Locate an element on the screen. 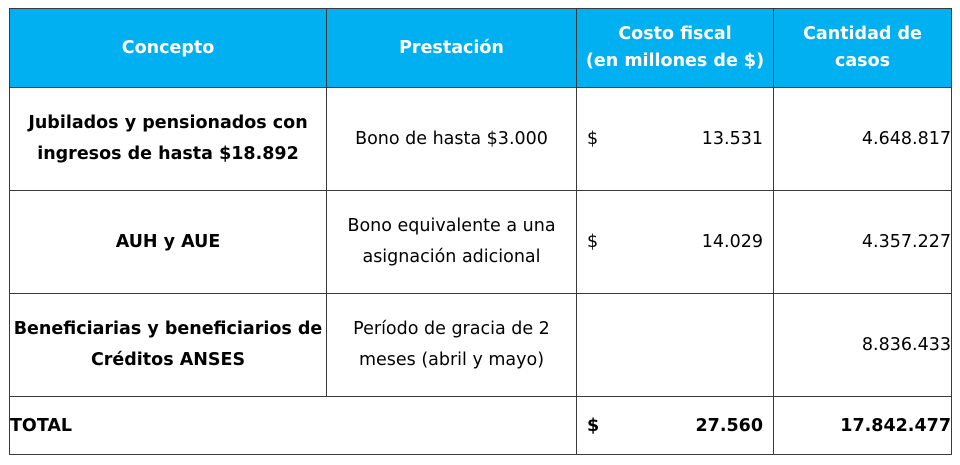 Image resolution: width=960 pixels, height=465 pixels. header-prestacion: Prestación is located at coordinates (451, 48).